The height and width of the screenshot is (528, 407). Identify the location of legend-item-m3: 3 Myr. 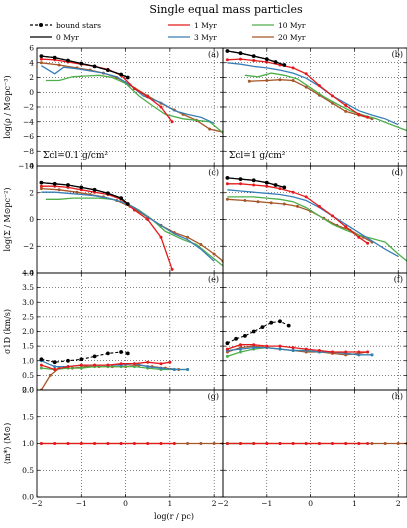
(192, 37).